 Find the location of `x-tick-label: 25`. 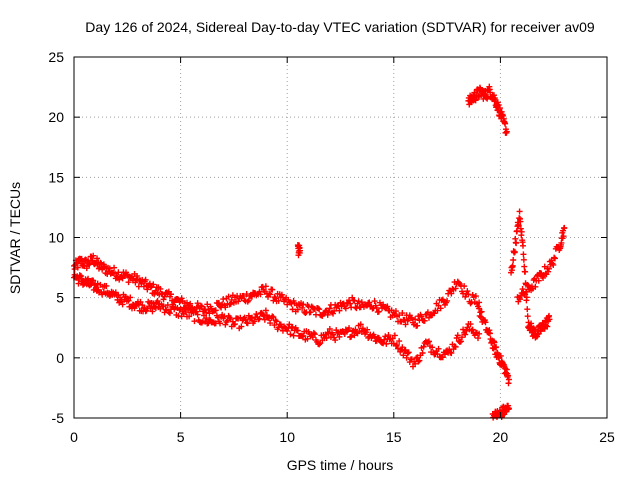

x-tick-label: 25 is located at coordinates (607, 437).